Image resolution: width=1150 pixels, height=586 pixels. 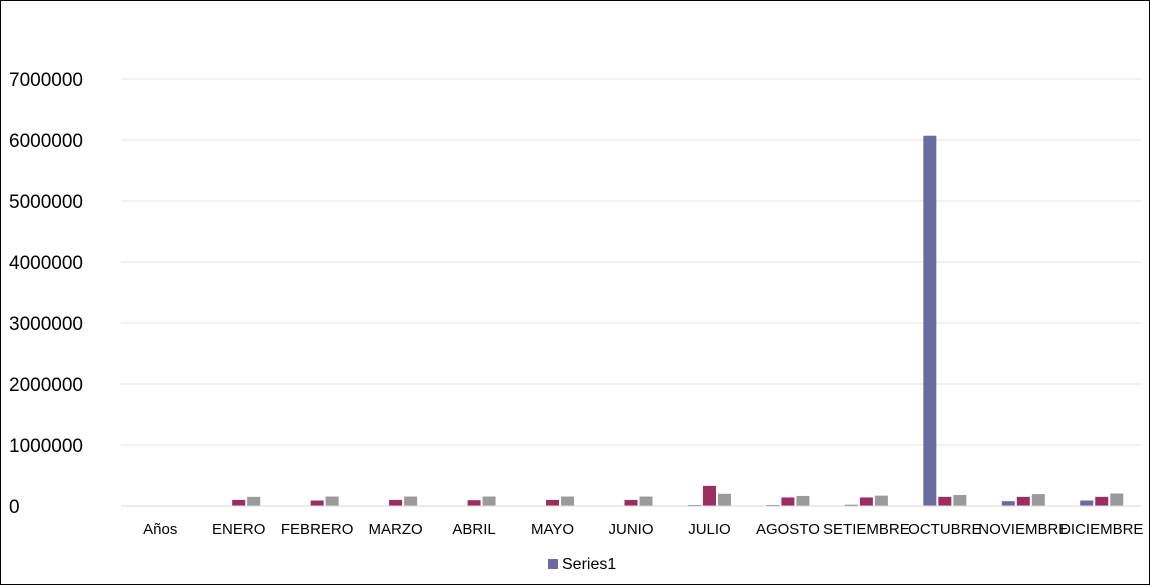 I want to click on x-tick-label: Años, so click(x=160, y=529).